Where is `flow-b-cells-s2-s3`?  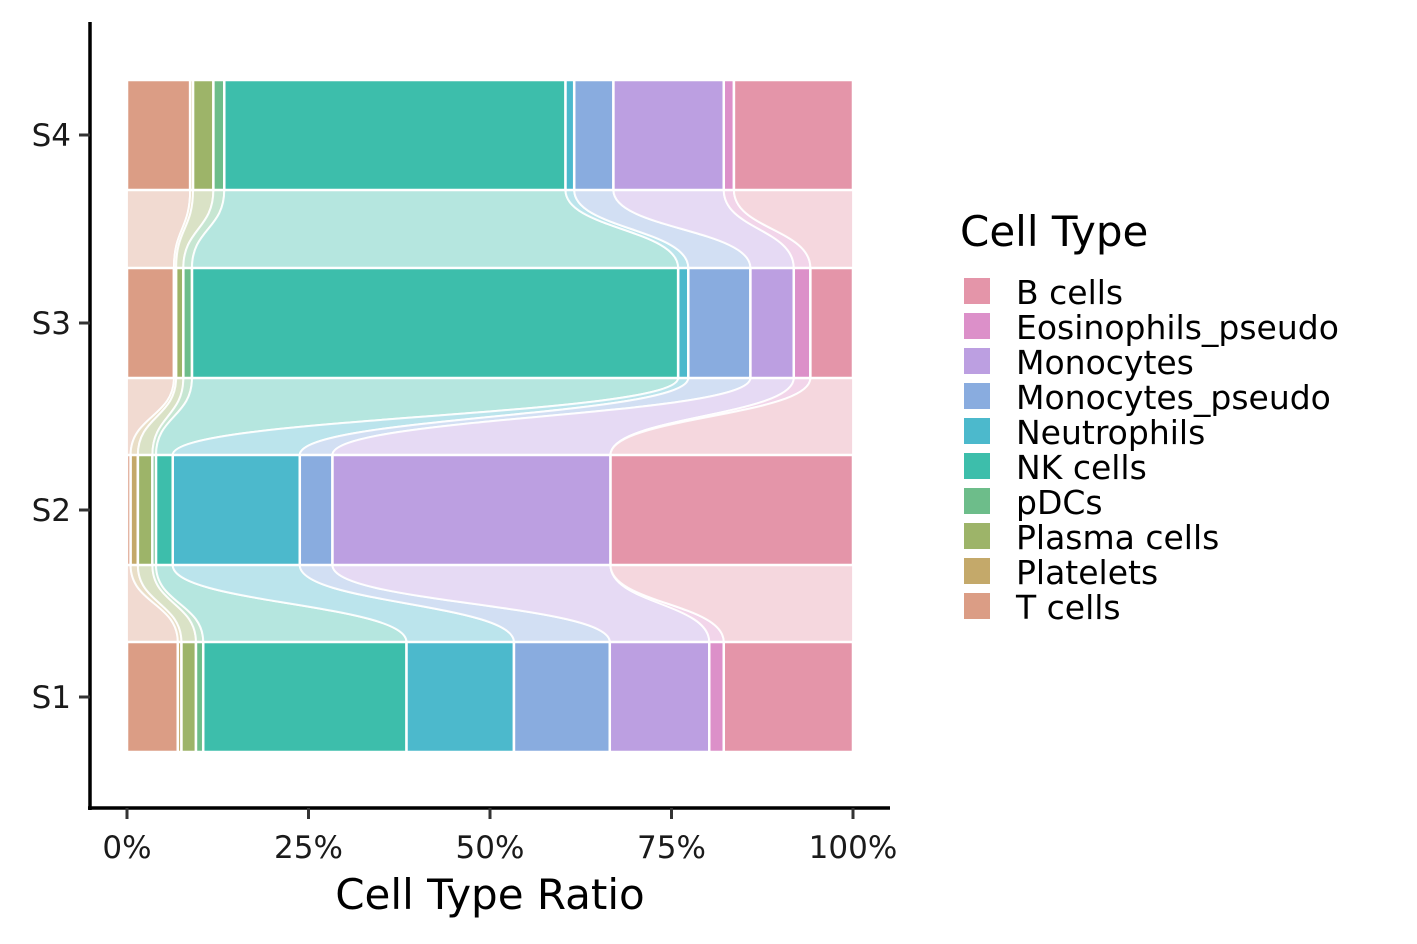 flow-b-cells-s2-s3 is located at coordinates (732, 416).